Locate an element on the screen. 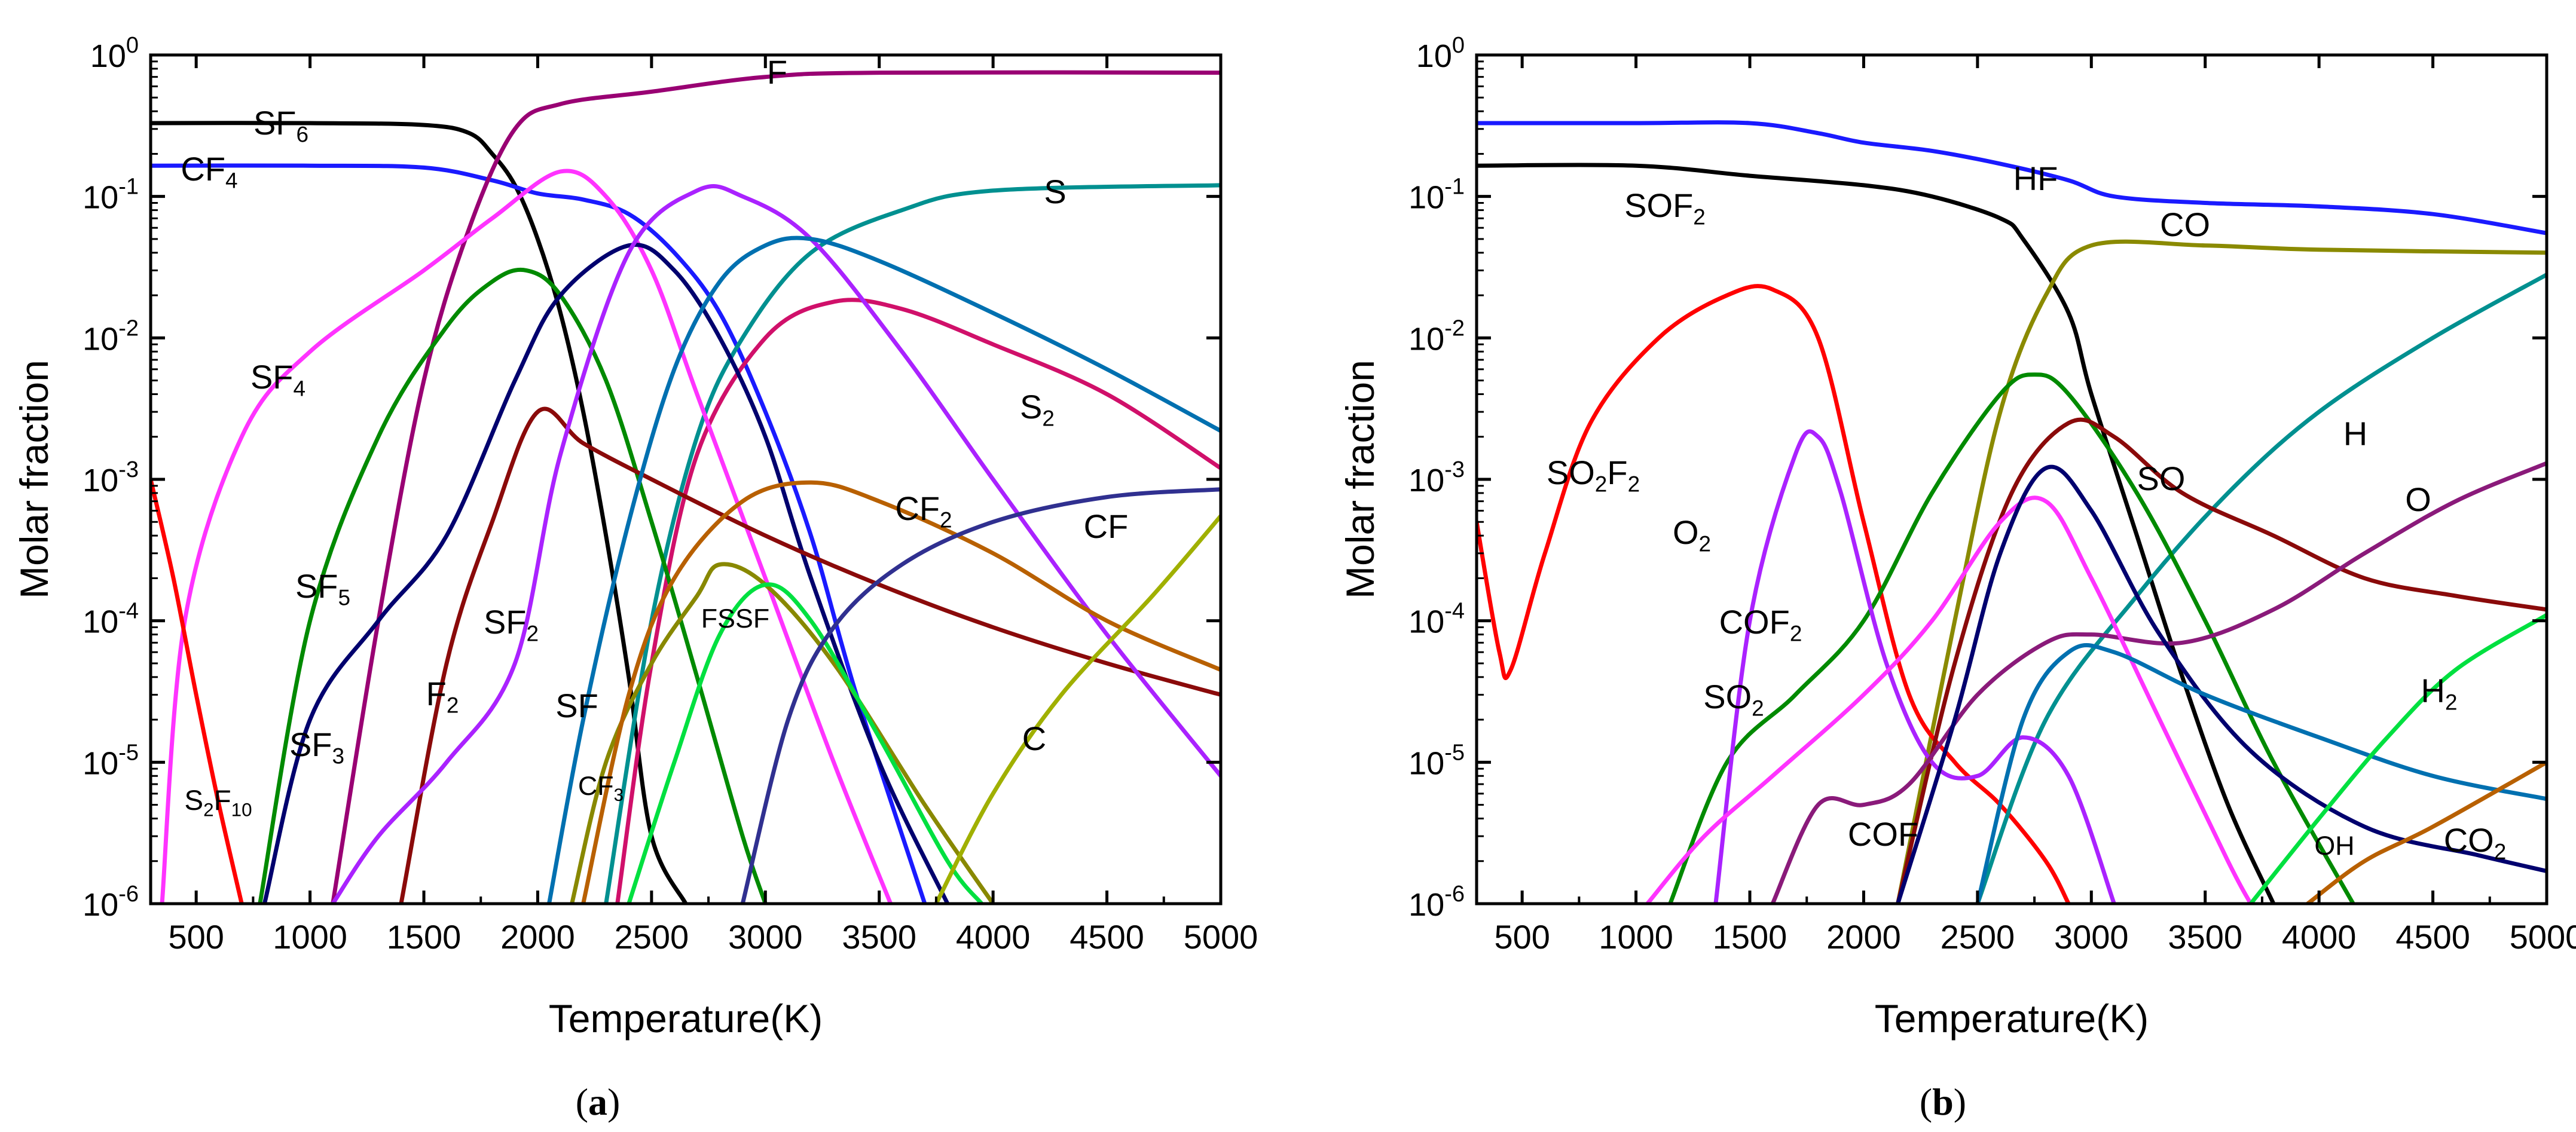 The height and width of the screenshot is (1132, 2576). panel-a-label-s: S is located at coordinates (1055, 191).